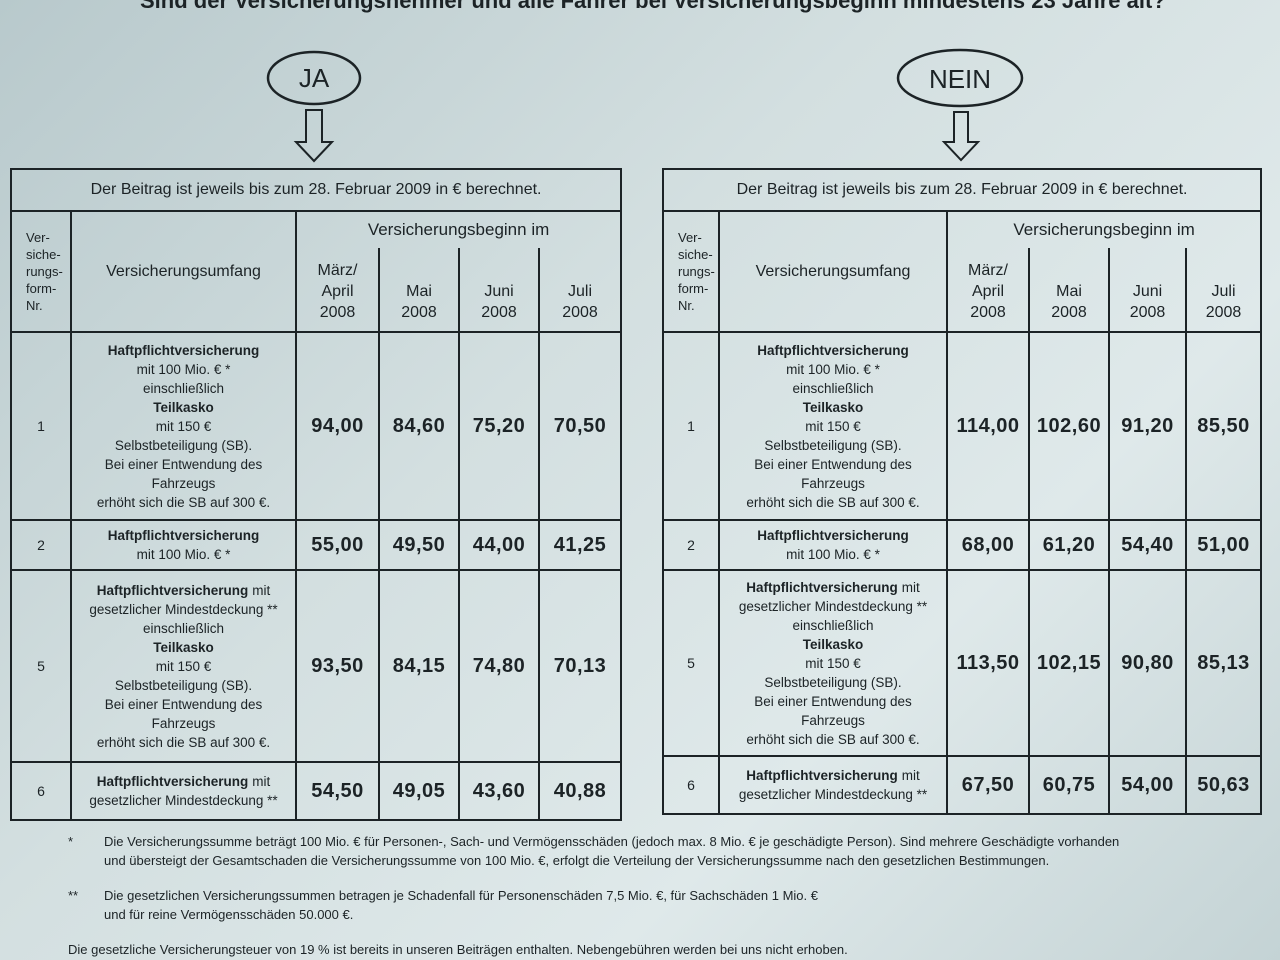 The height and width of the screenshot is (960, 1280). Describe the element at coordinates (693, 288) in the screenshot. I see `header-nr-line: form-` at that location.